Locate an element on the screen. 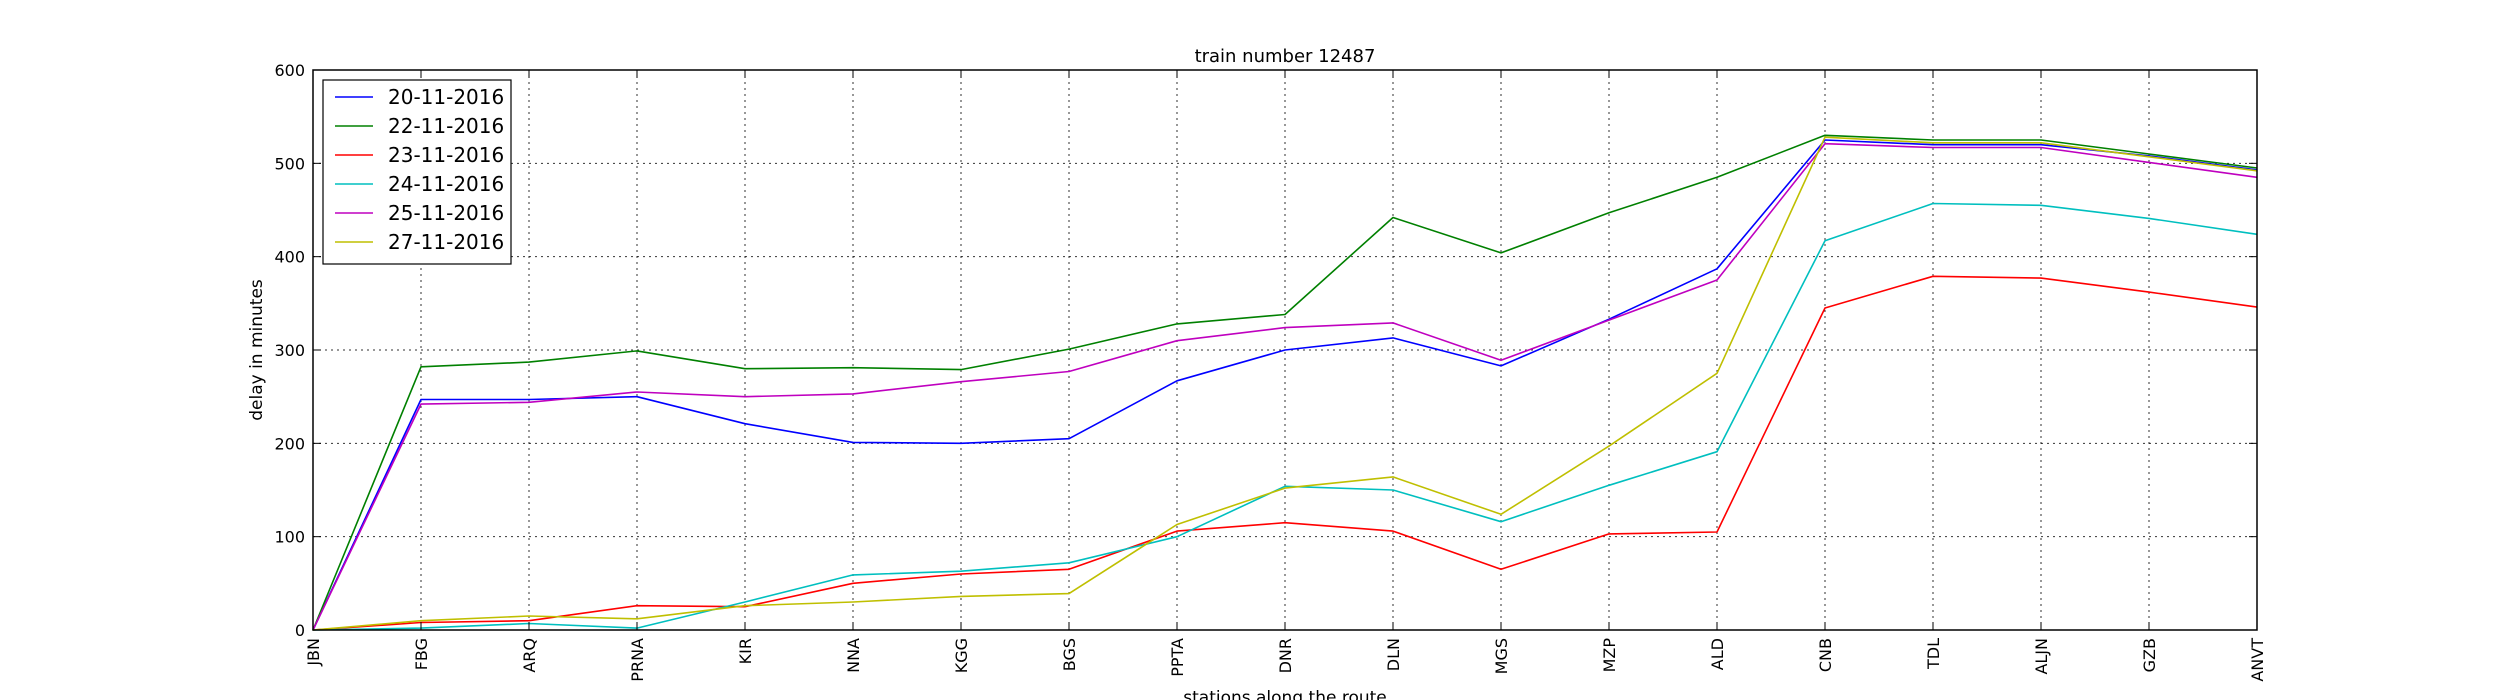 The width and height of the screenshot is (2500, 700). legend-box is located at coordinates (417, 172).